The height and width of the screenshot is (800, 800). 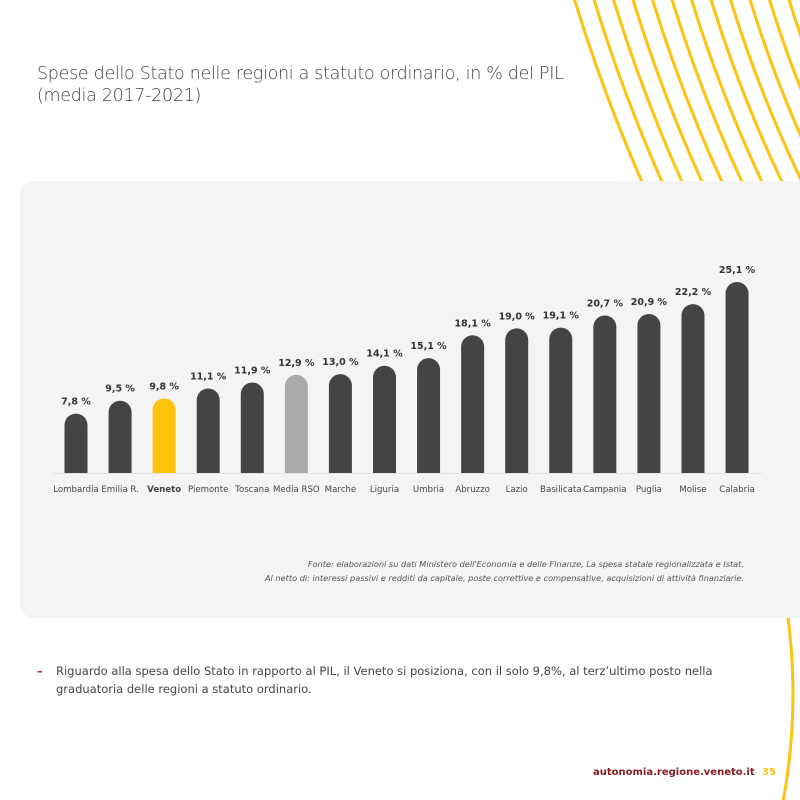 I want to click on data-label: 13,0 %, so click(x=340, y=362).